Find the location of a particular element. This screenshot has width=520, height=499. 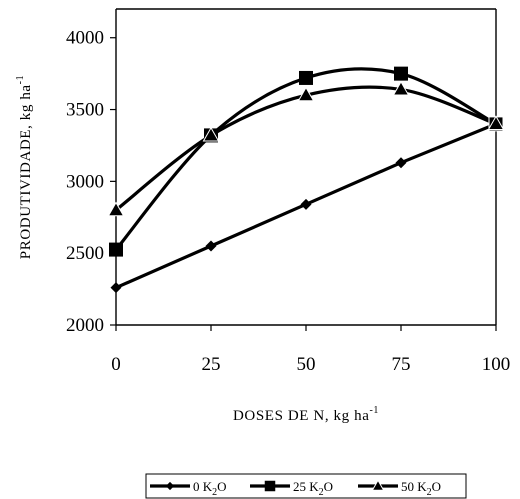

legend-label: 25 K2O is located at coordinates (313, 488).